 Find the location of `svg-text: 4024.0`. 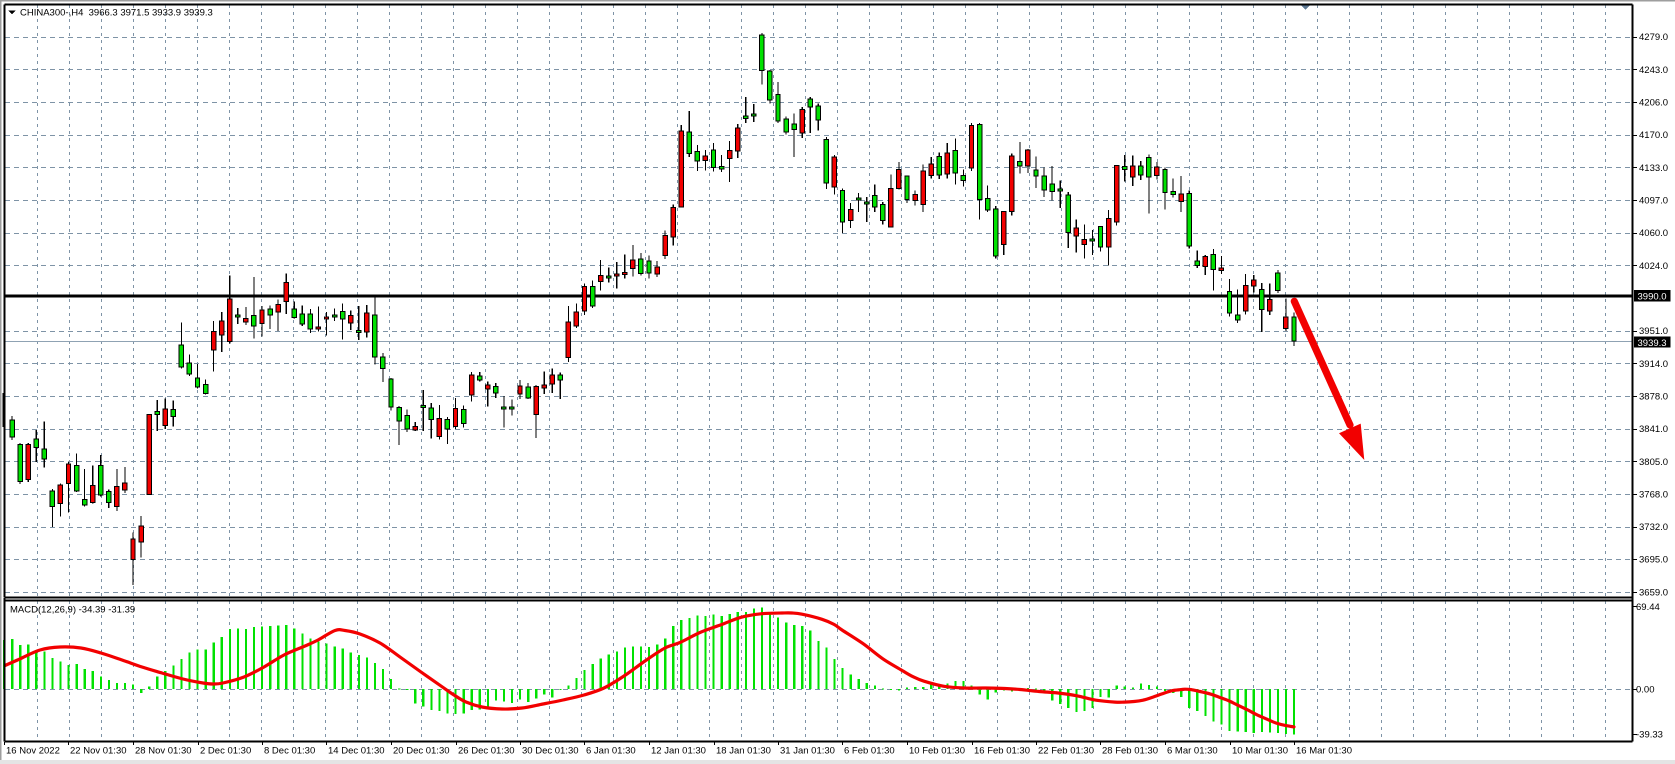

svg-text: 4024.0 is located at coordinates (1653, 266).